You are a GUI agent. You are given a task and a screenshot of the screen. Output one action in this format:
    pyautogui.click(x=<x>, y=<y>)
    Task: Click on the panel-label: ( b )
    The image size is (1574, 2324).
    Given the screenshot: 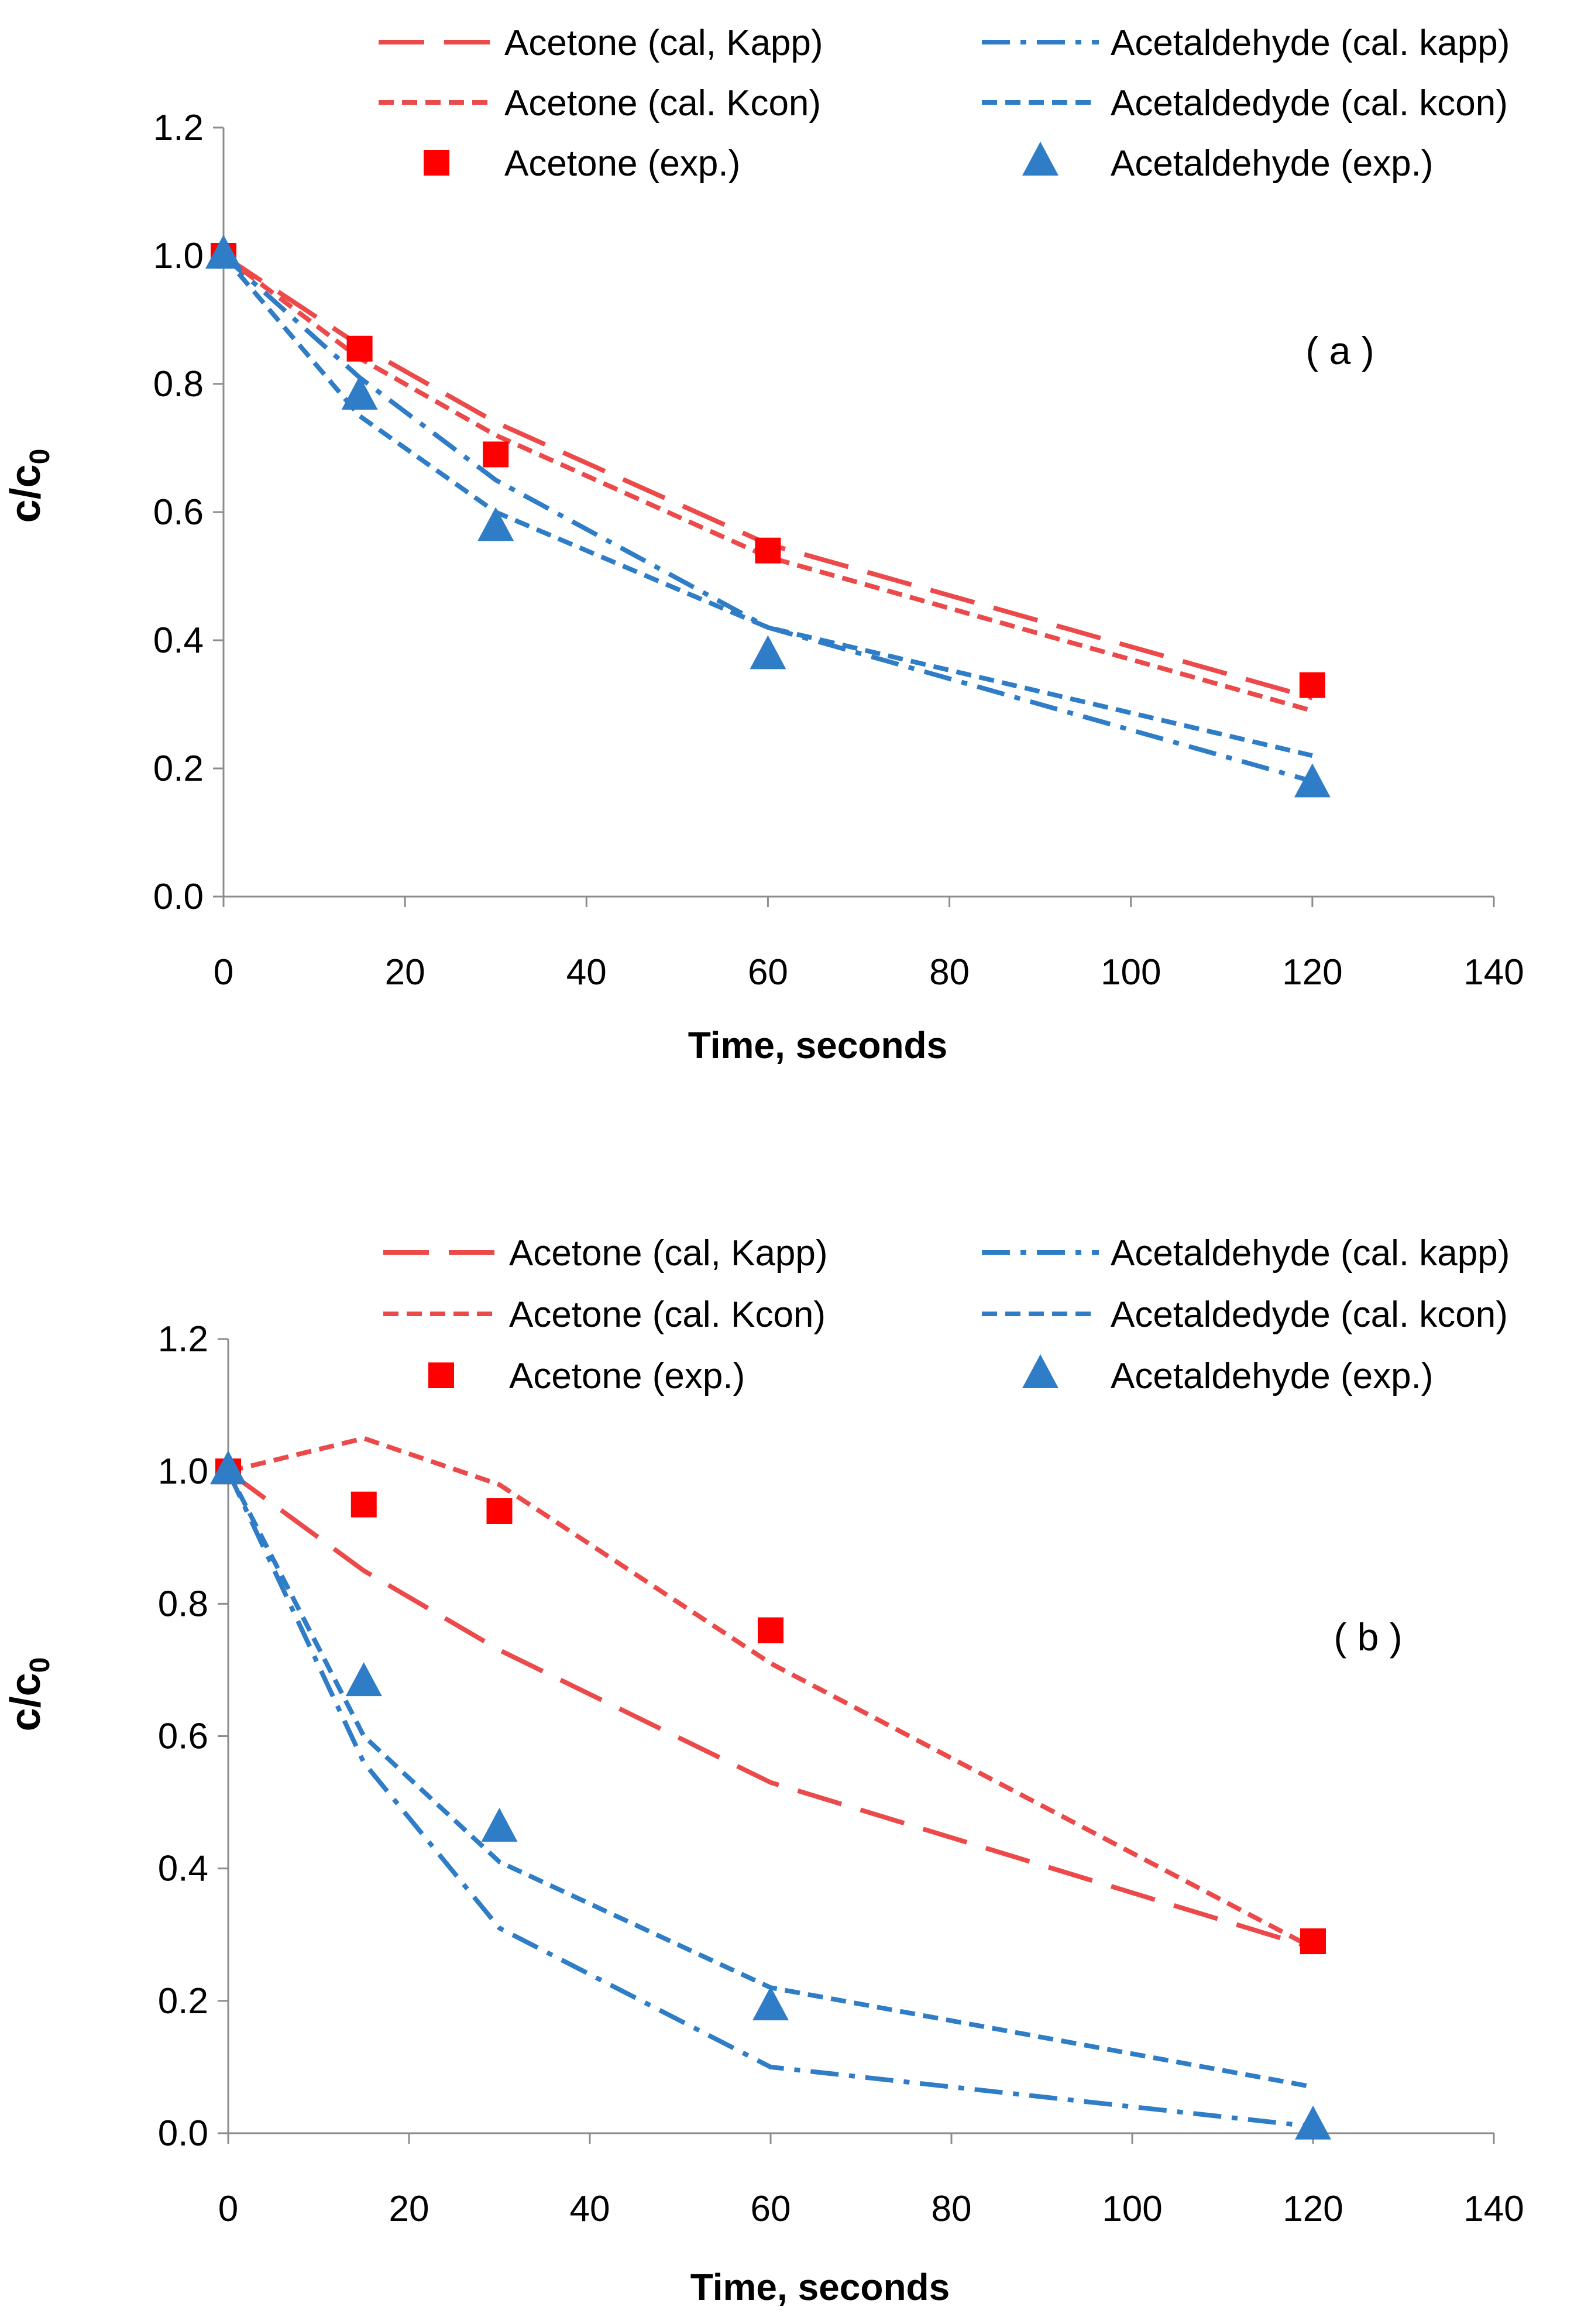 What is the action you would take?
    pyautogui.click(x=1368, y=1637)
    